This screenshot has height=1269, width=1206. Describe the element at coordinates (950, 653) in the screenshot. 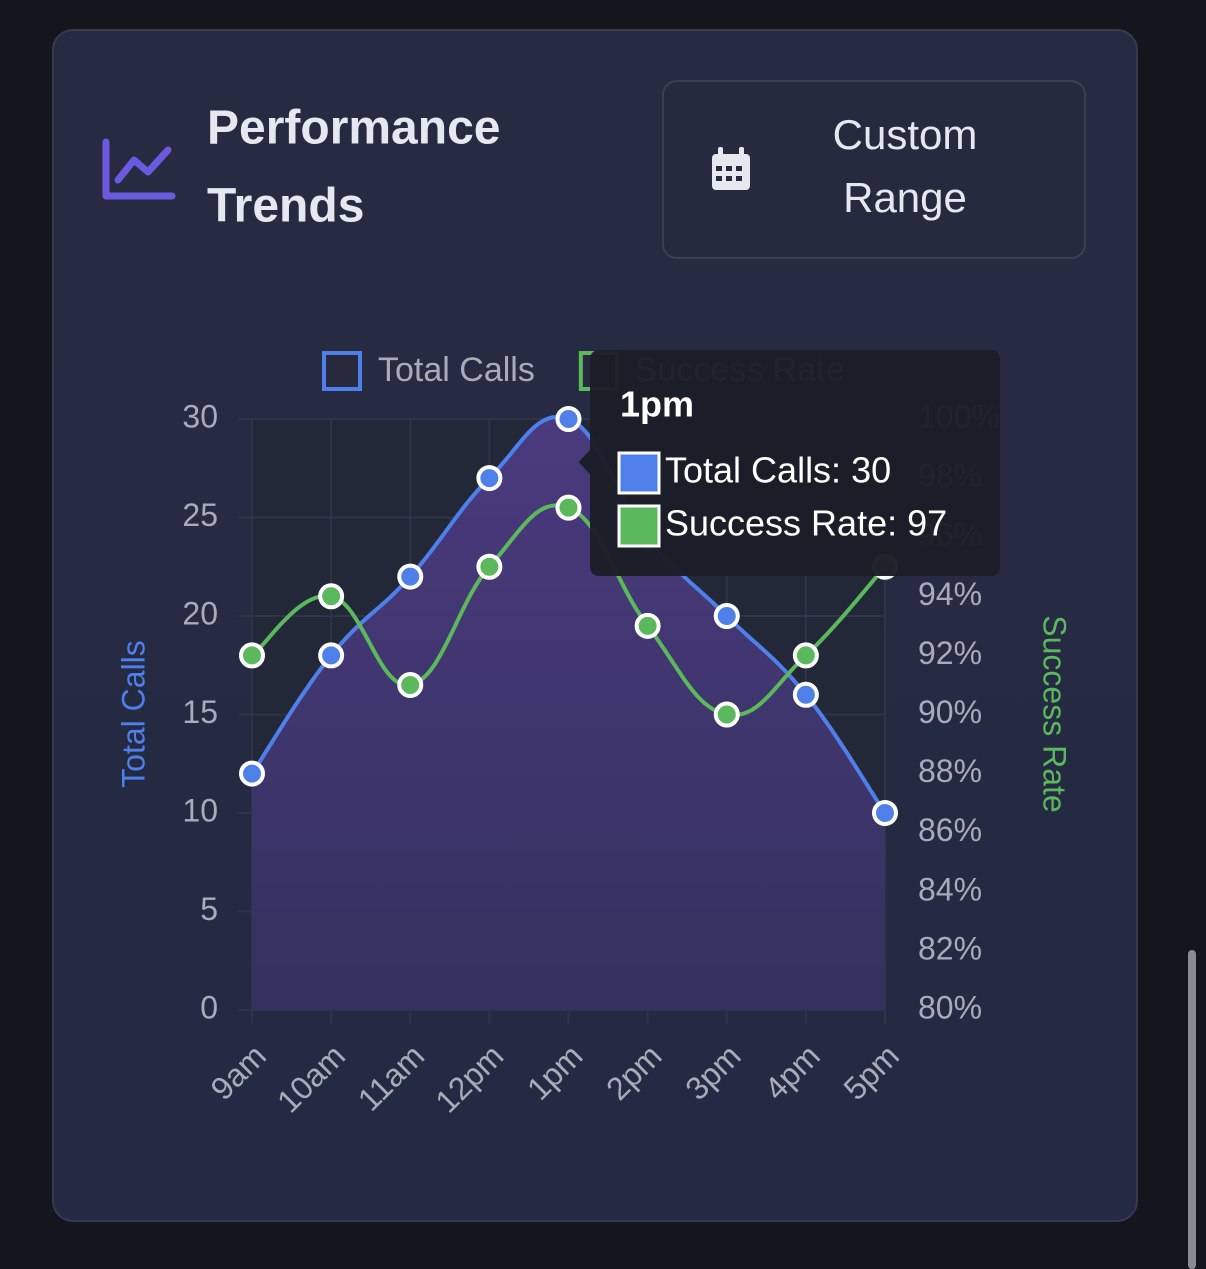

I see `y2-tick-label: 92%` at that location.